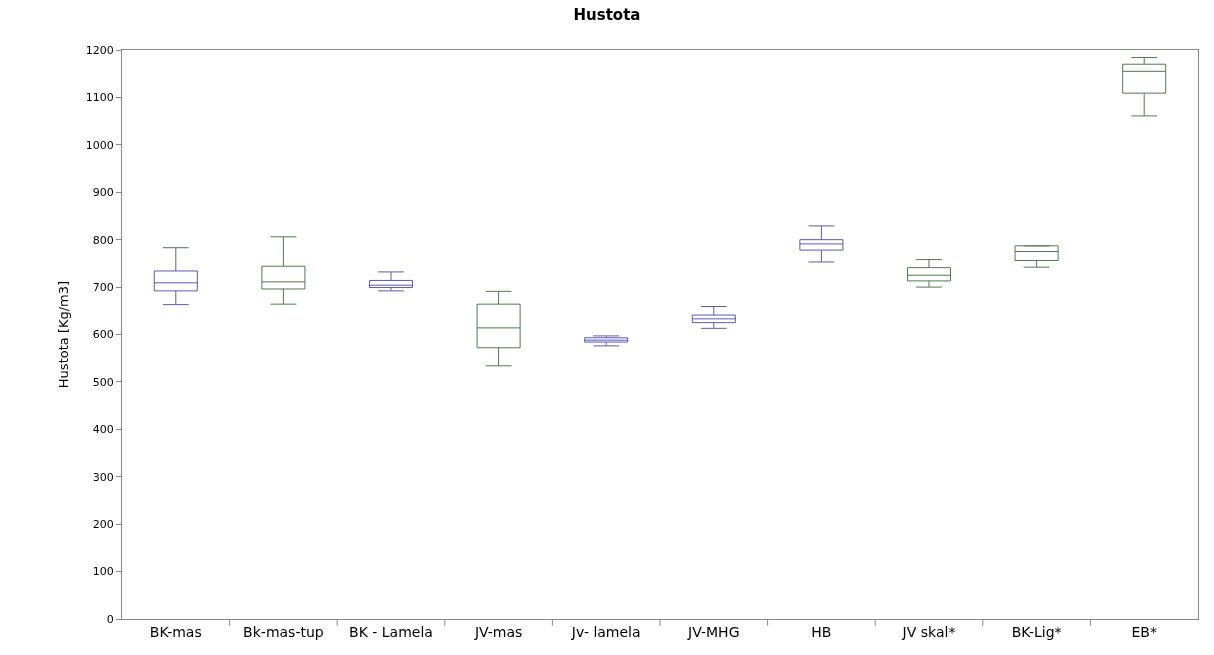 The width and height of the screenshot is (1214, 655). I want to click on y-tick-label: 600, so click(103, 335).